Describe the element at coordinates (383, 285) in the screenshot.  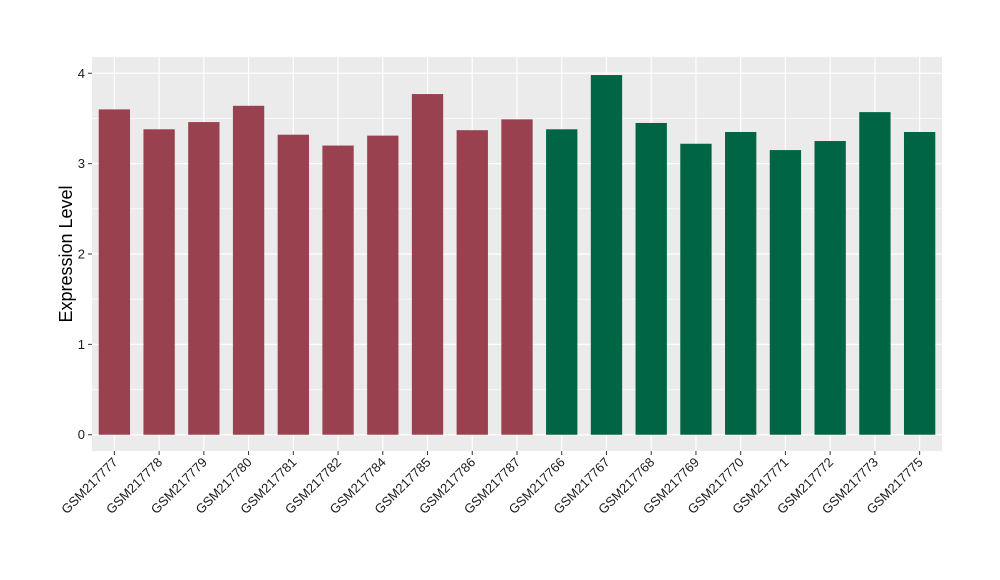
I see `bar-GSM217784` at that location.